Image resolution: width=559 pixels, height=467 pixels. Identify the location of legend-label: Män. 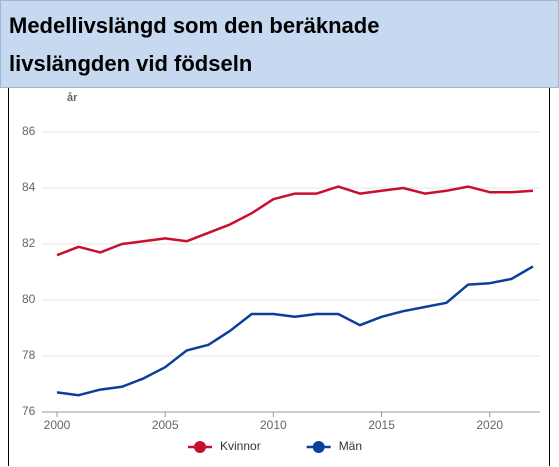
(350, 446).